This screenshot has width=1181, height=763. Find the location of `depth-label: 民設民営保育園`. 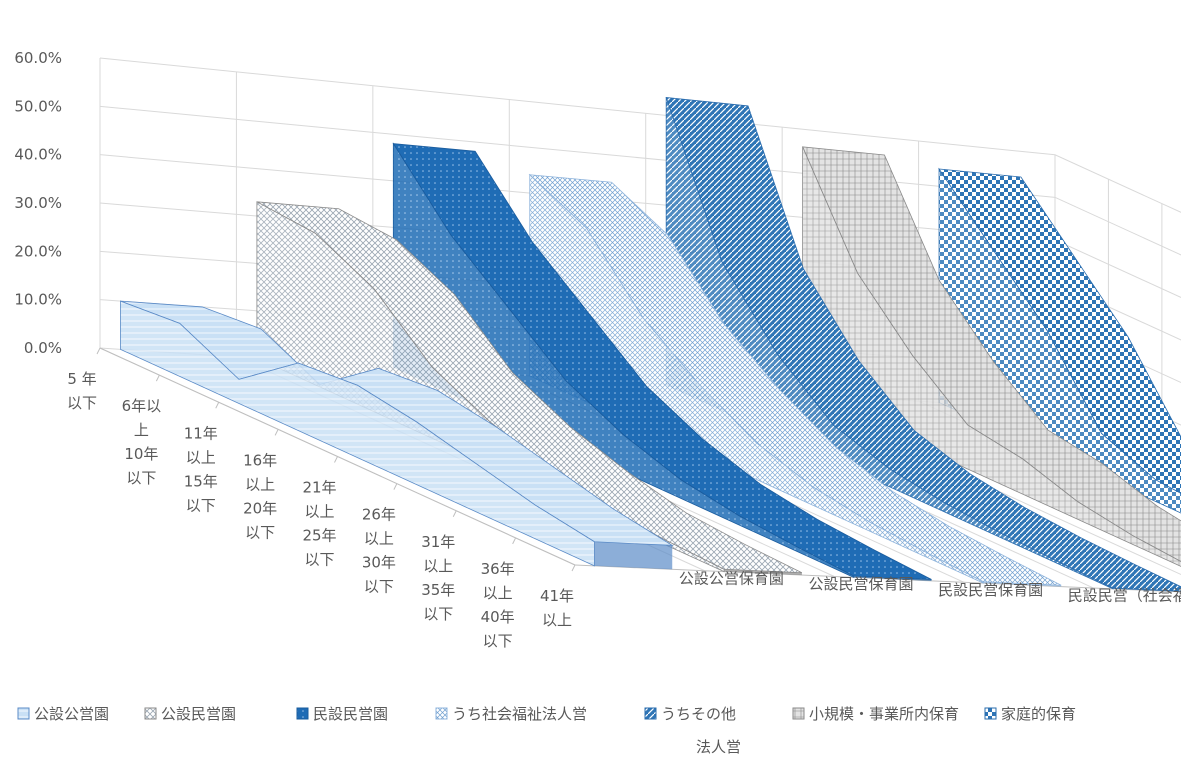

depth-label: 民設民営保育園 is located at coordinates (990, 590).